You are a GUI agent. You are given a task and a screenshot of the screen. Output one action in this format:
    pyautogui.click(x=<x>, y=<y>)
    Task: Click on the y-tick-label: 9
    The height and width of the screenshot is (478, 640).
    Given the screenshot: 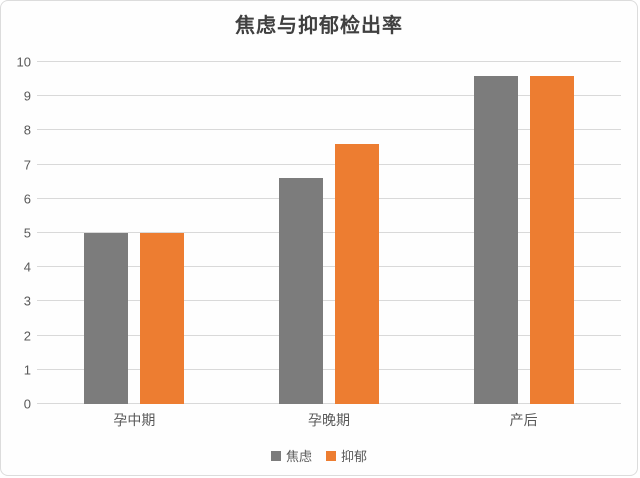 What is the action you would take?
    pyautogui.click(x=27, y=96)
    